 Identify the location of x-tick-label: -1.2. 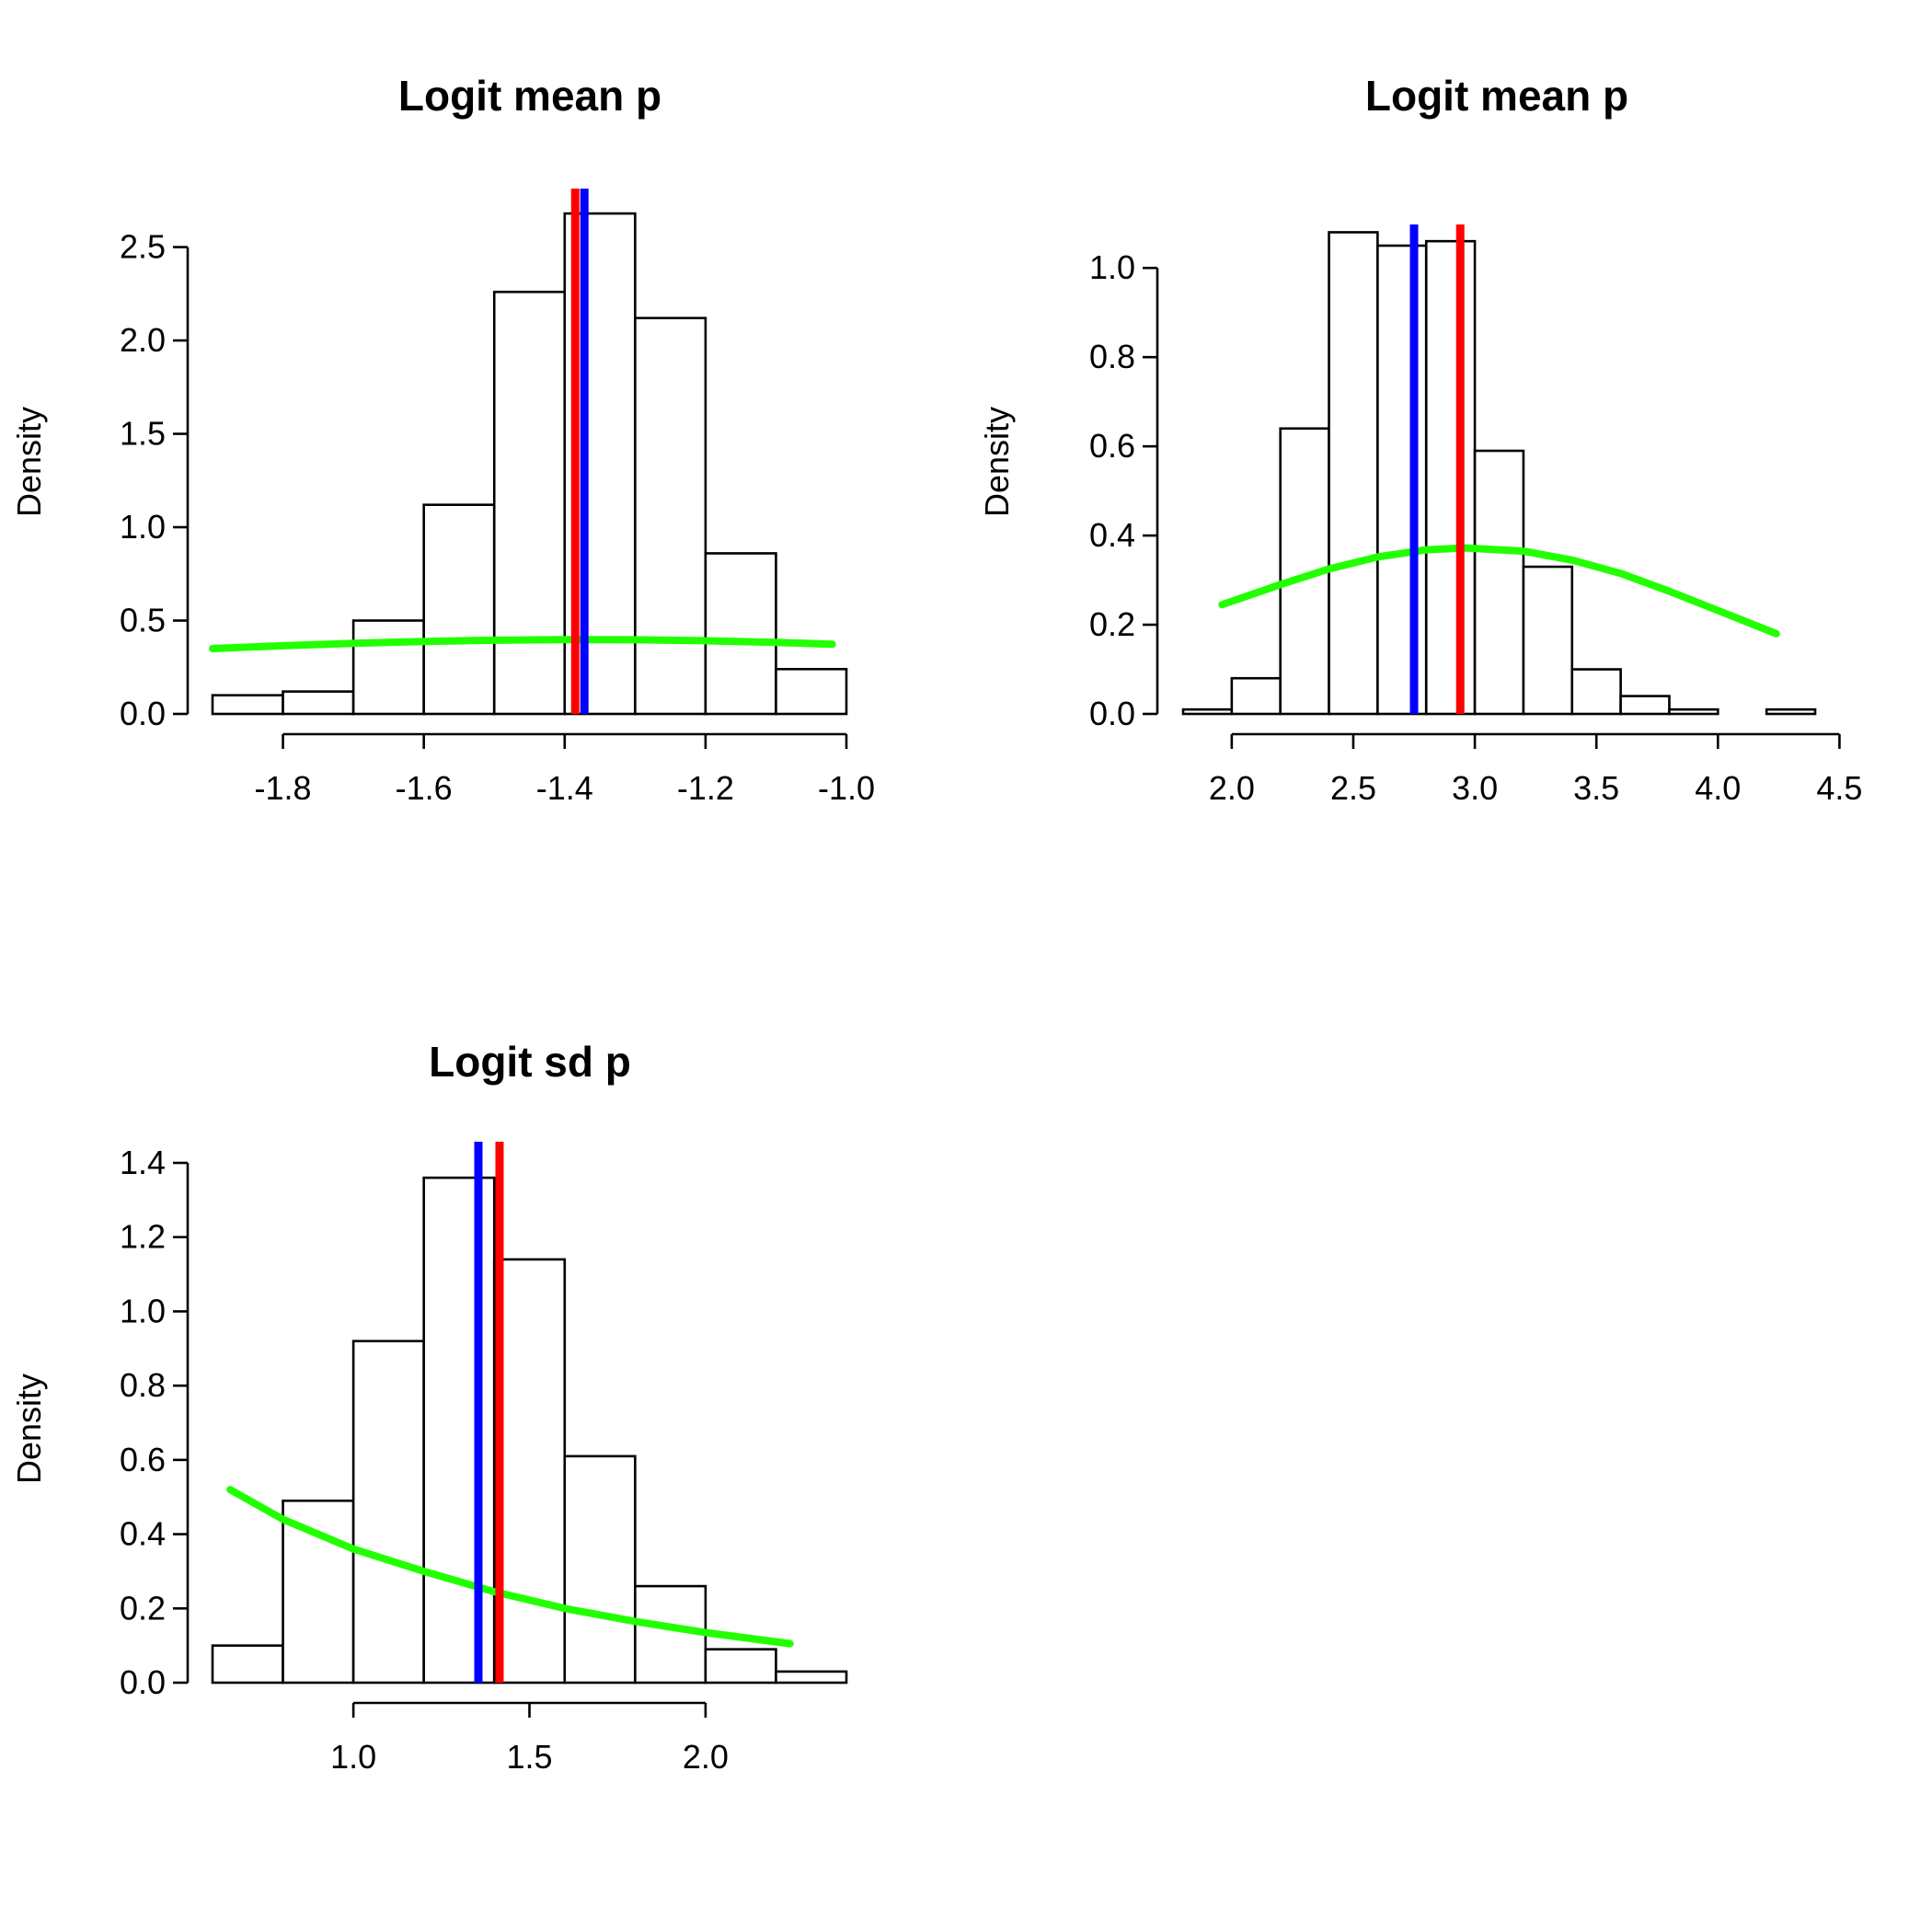
(705, 788).